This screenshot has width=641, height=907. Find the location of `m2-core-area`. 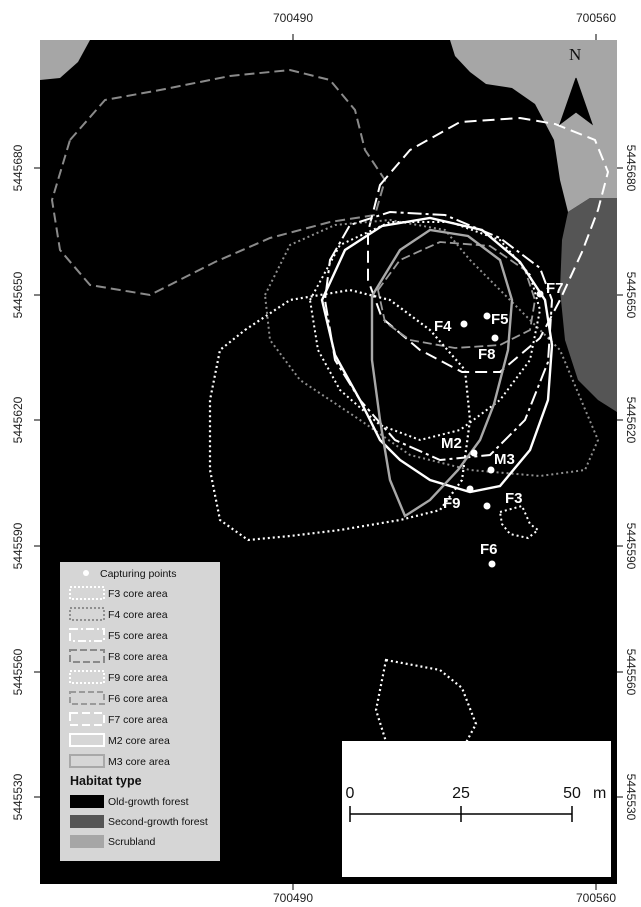

m2-core-area is located at coordinates (437, 355).